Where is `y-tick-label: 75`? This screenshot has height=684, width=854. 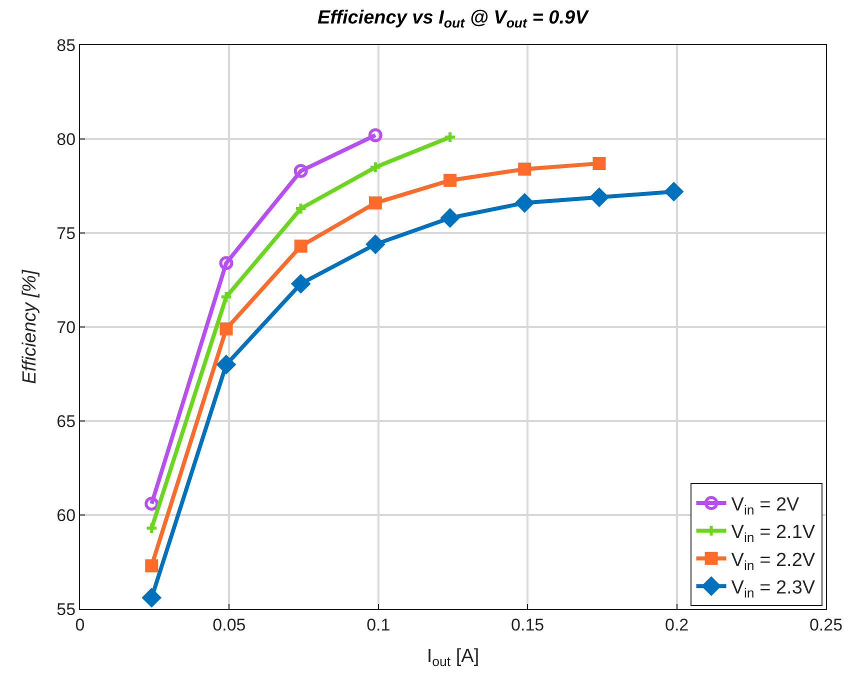 y-tick-label: 75 is located at coordinates (66, 233).